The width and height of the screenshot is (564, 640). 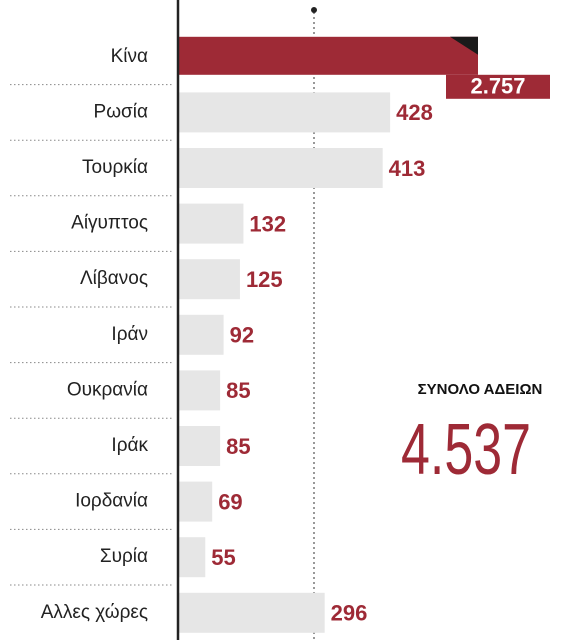 What do you see at coordinates (264, 279) in the screenshot?
I see `value-label: 125` at bounding box center [264, 279].